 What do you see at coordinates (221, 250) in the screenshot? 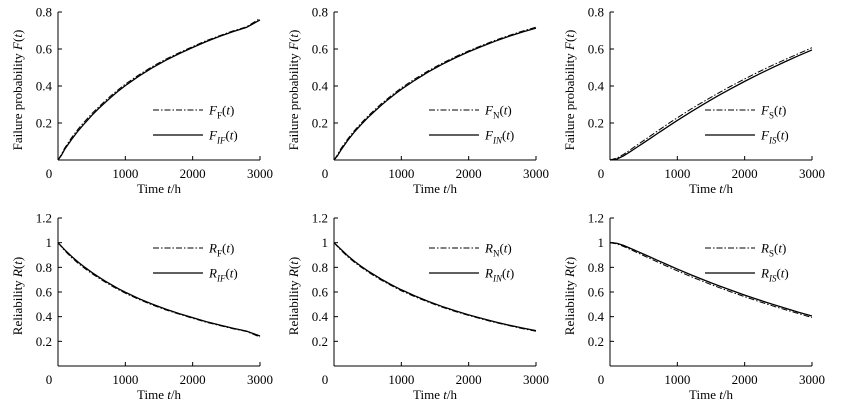
I see `legend-label-RF: RF(t)` at bounding box center [221, 250].